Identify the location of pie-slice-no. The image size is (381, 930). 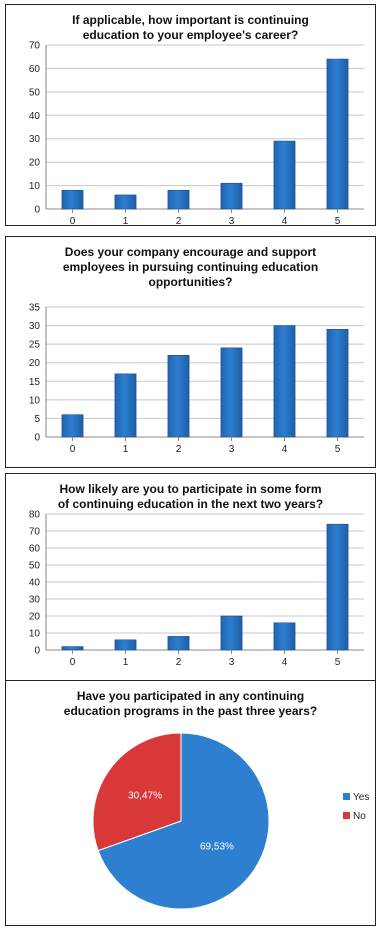
(137, 792).